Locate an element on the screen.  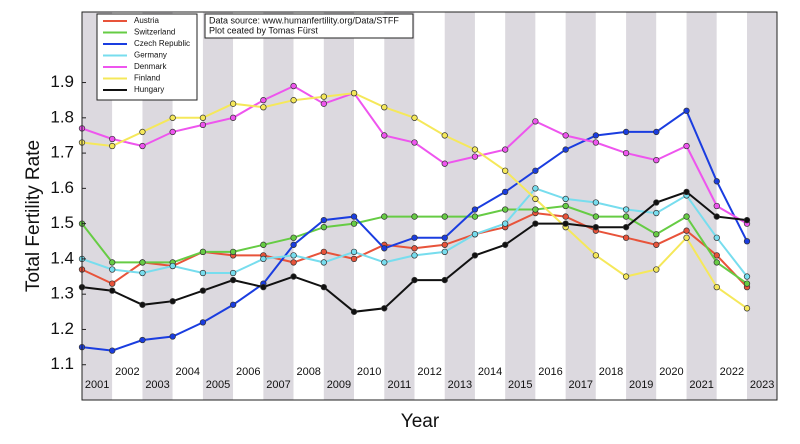
x-tick-label: 2019 is located at coordinates (641, 385).